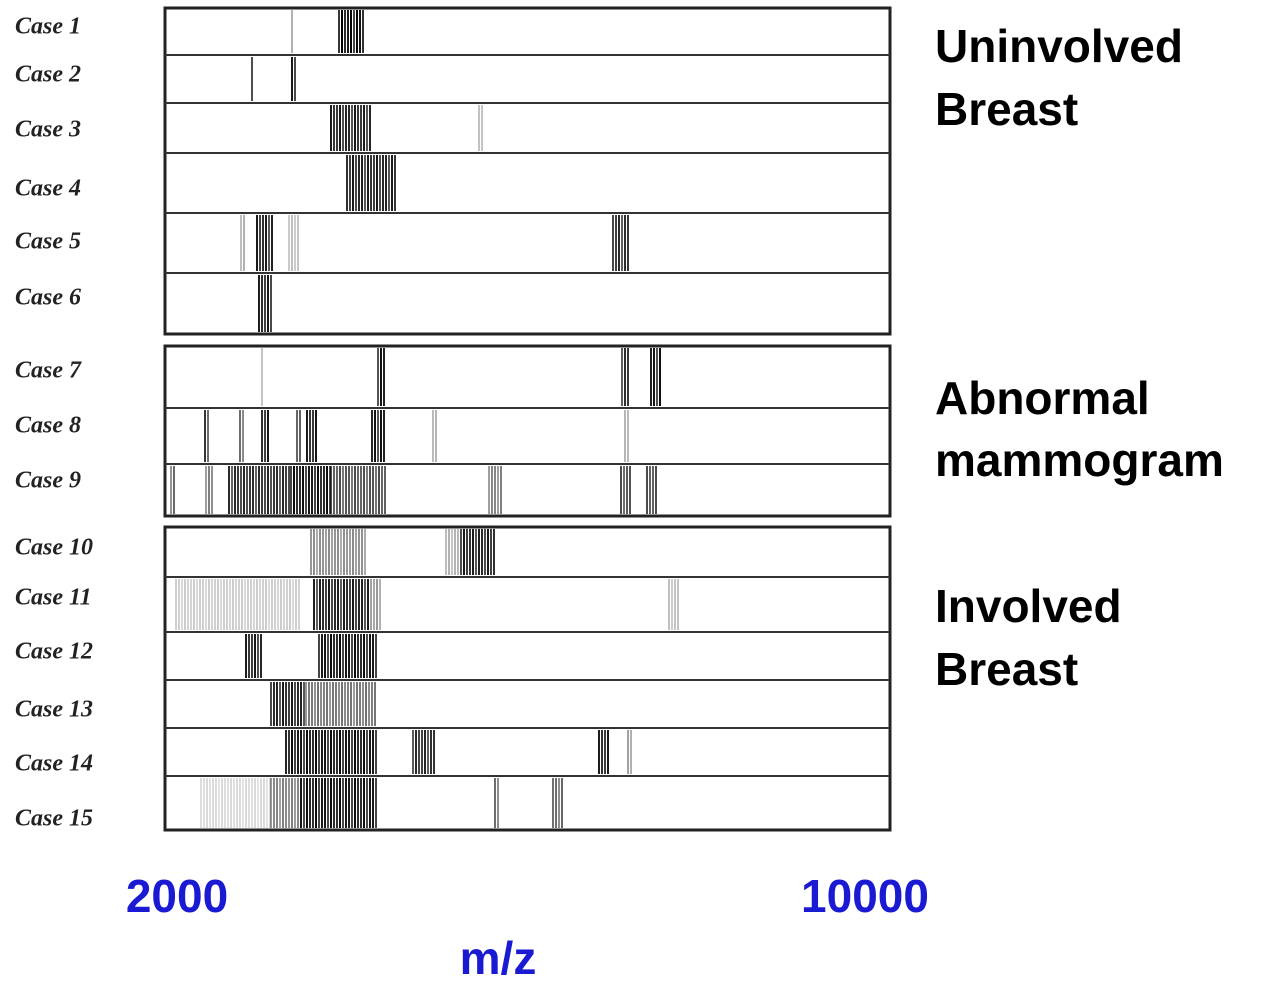 This screenshot has height=983, width=1285. I want to click on case-label: Case 14, so click(54, 764).